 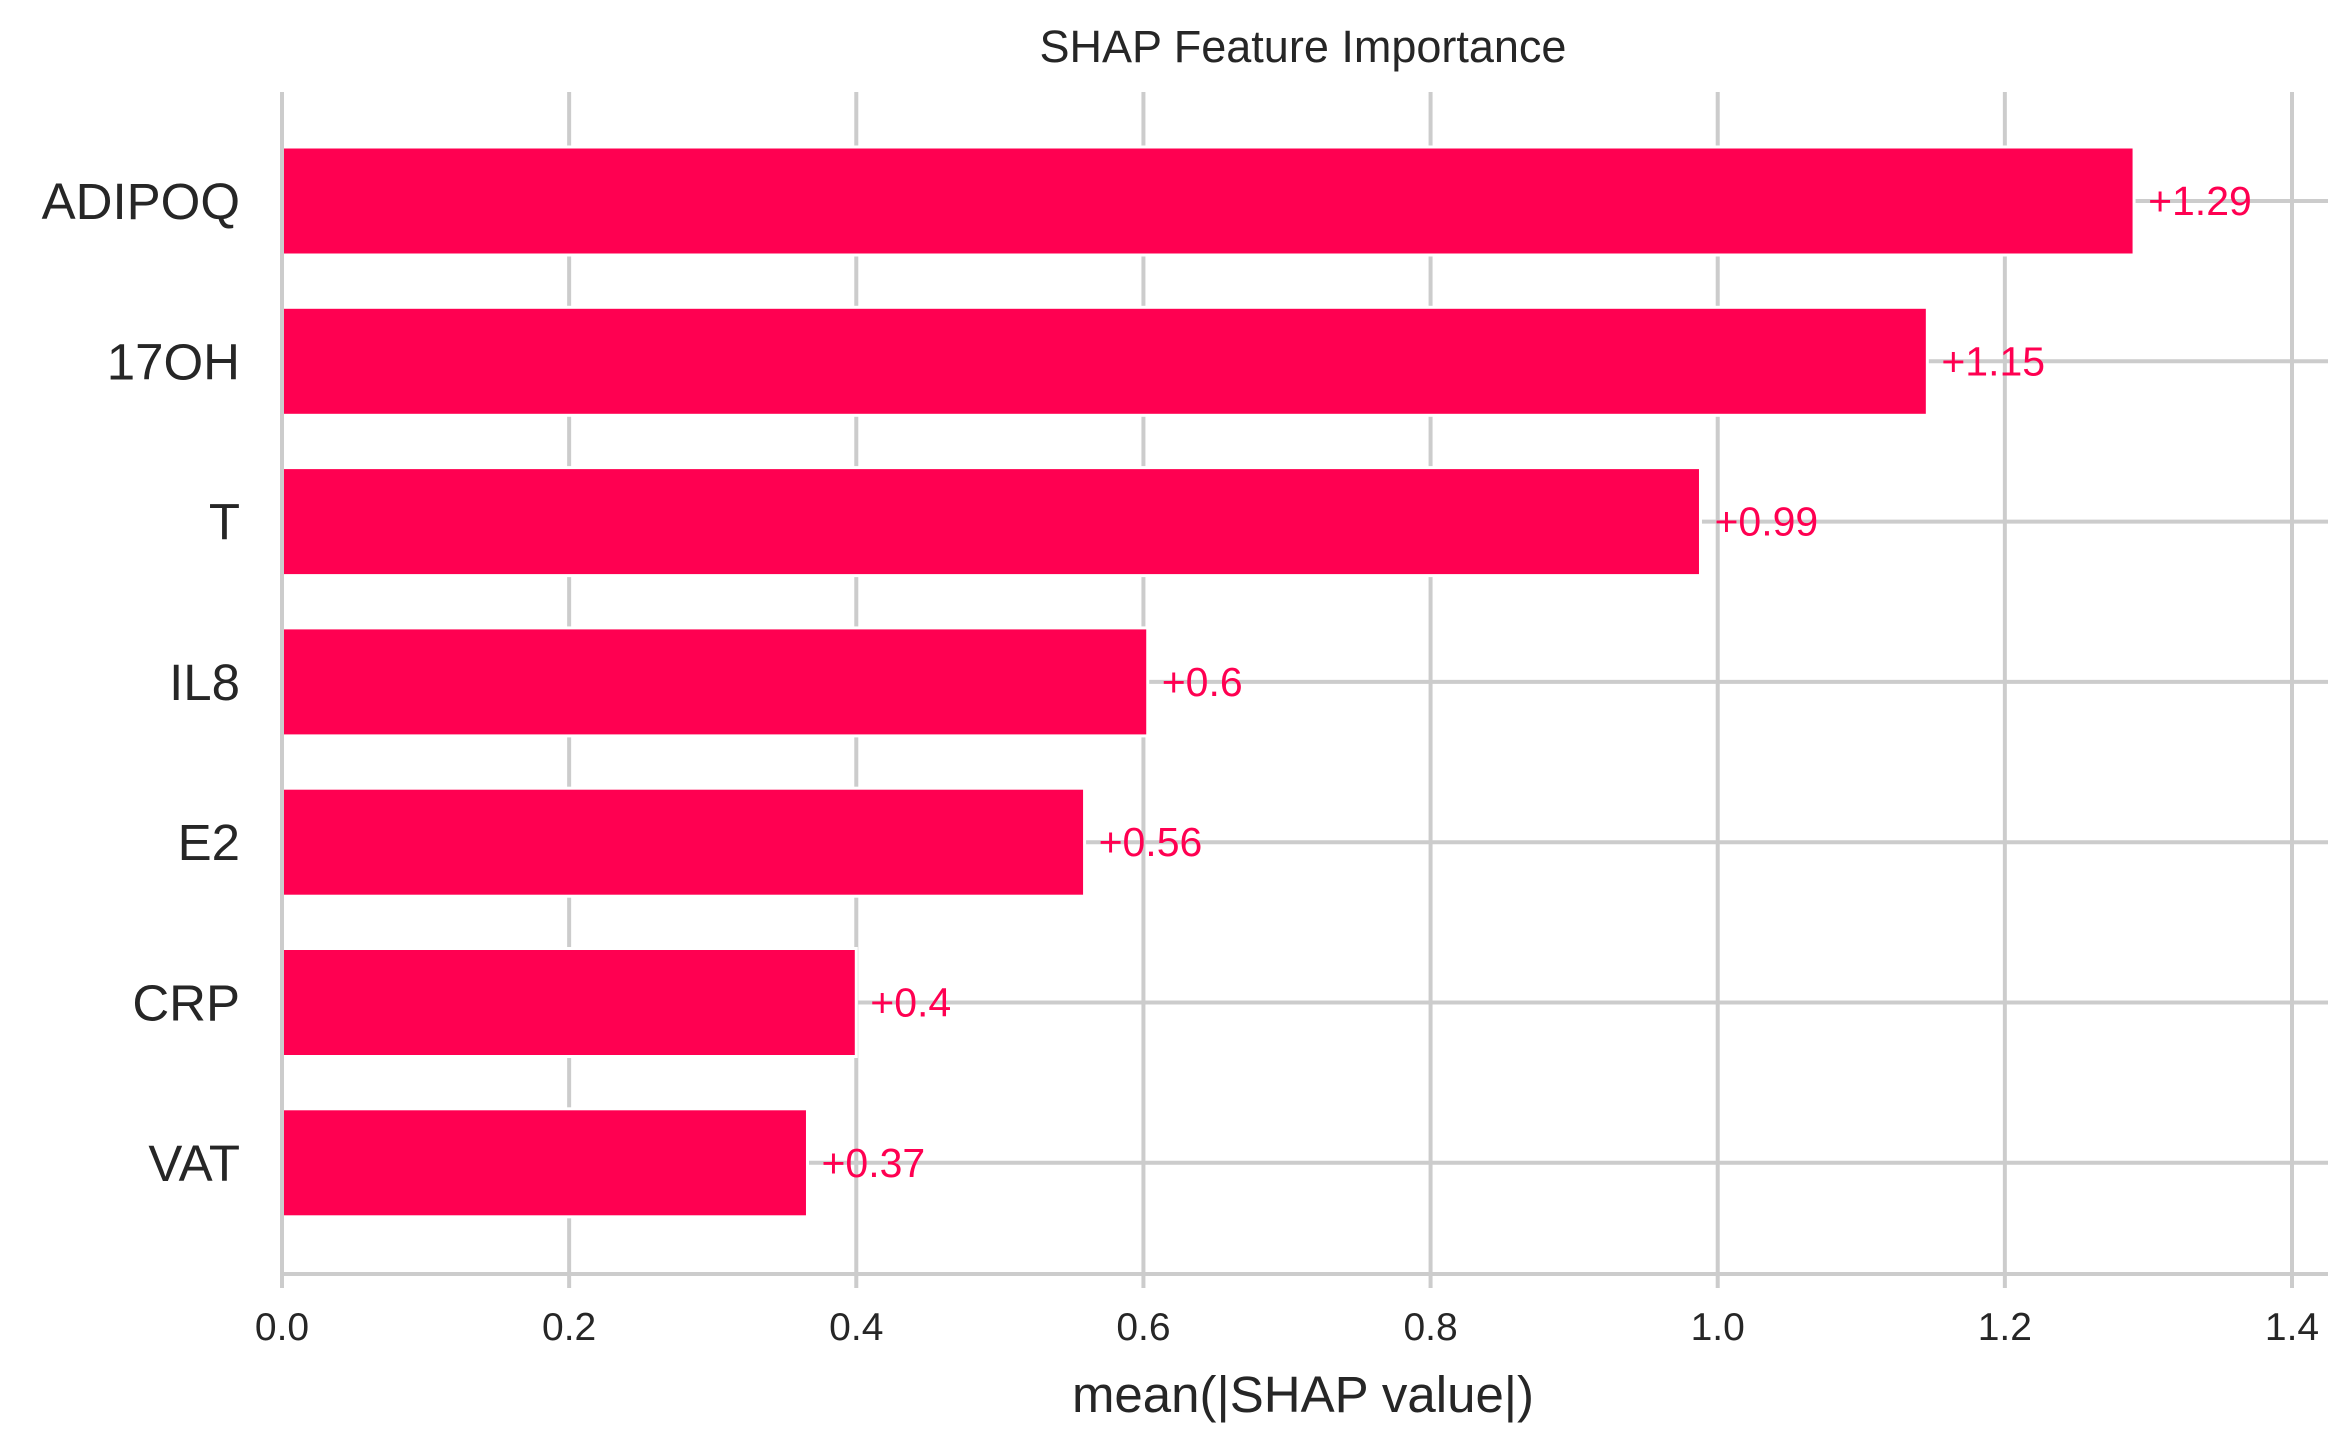 I want to click on bar-value-label: +1.15, so click(x=1993, y=361).